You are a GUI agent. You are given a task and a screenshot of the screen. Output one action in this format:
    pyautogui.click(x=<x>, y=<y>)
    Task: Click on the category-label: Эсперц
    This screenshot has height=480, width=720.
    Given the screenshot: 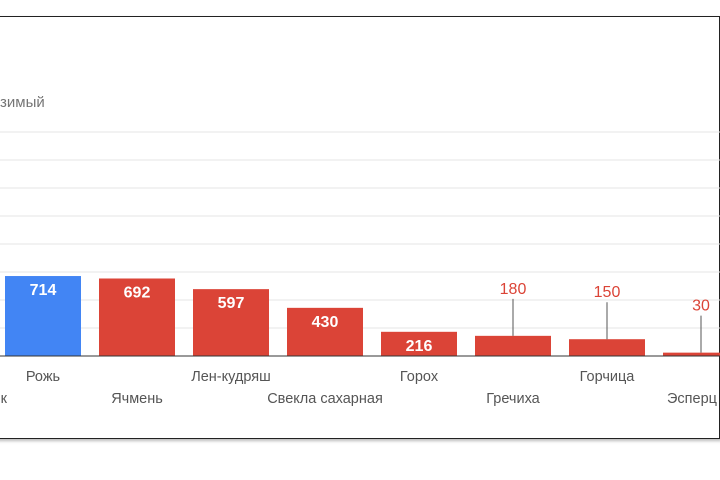 What is the action you would take?
    pyautogui.click(x=692, y=399)
    